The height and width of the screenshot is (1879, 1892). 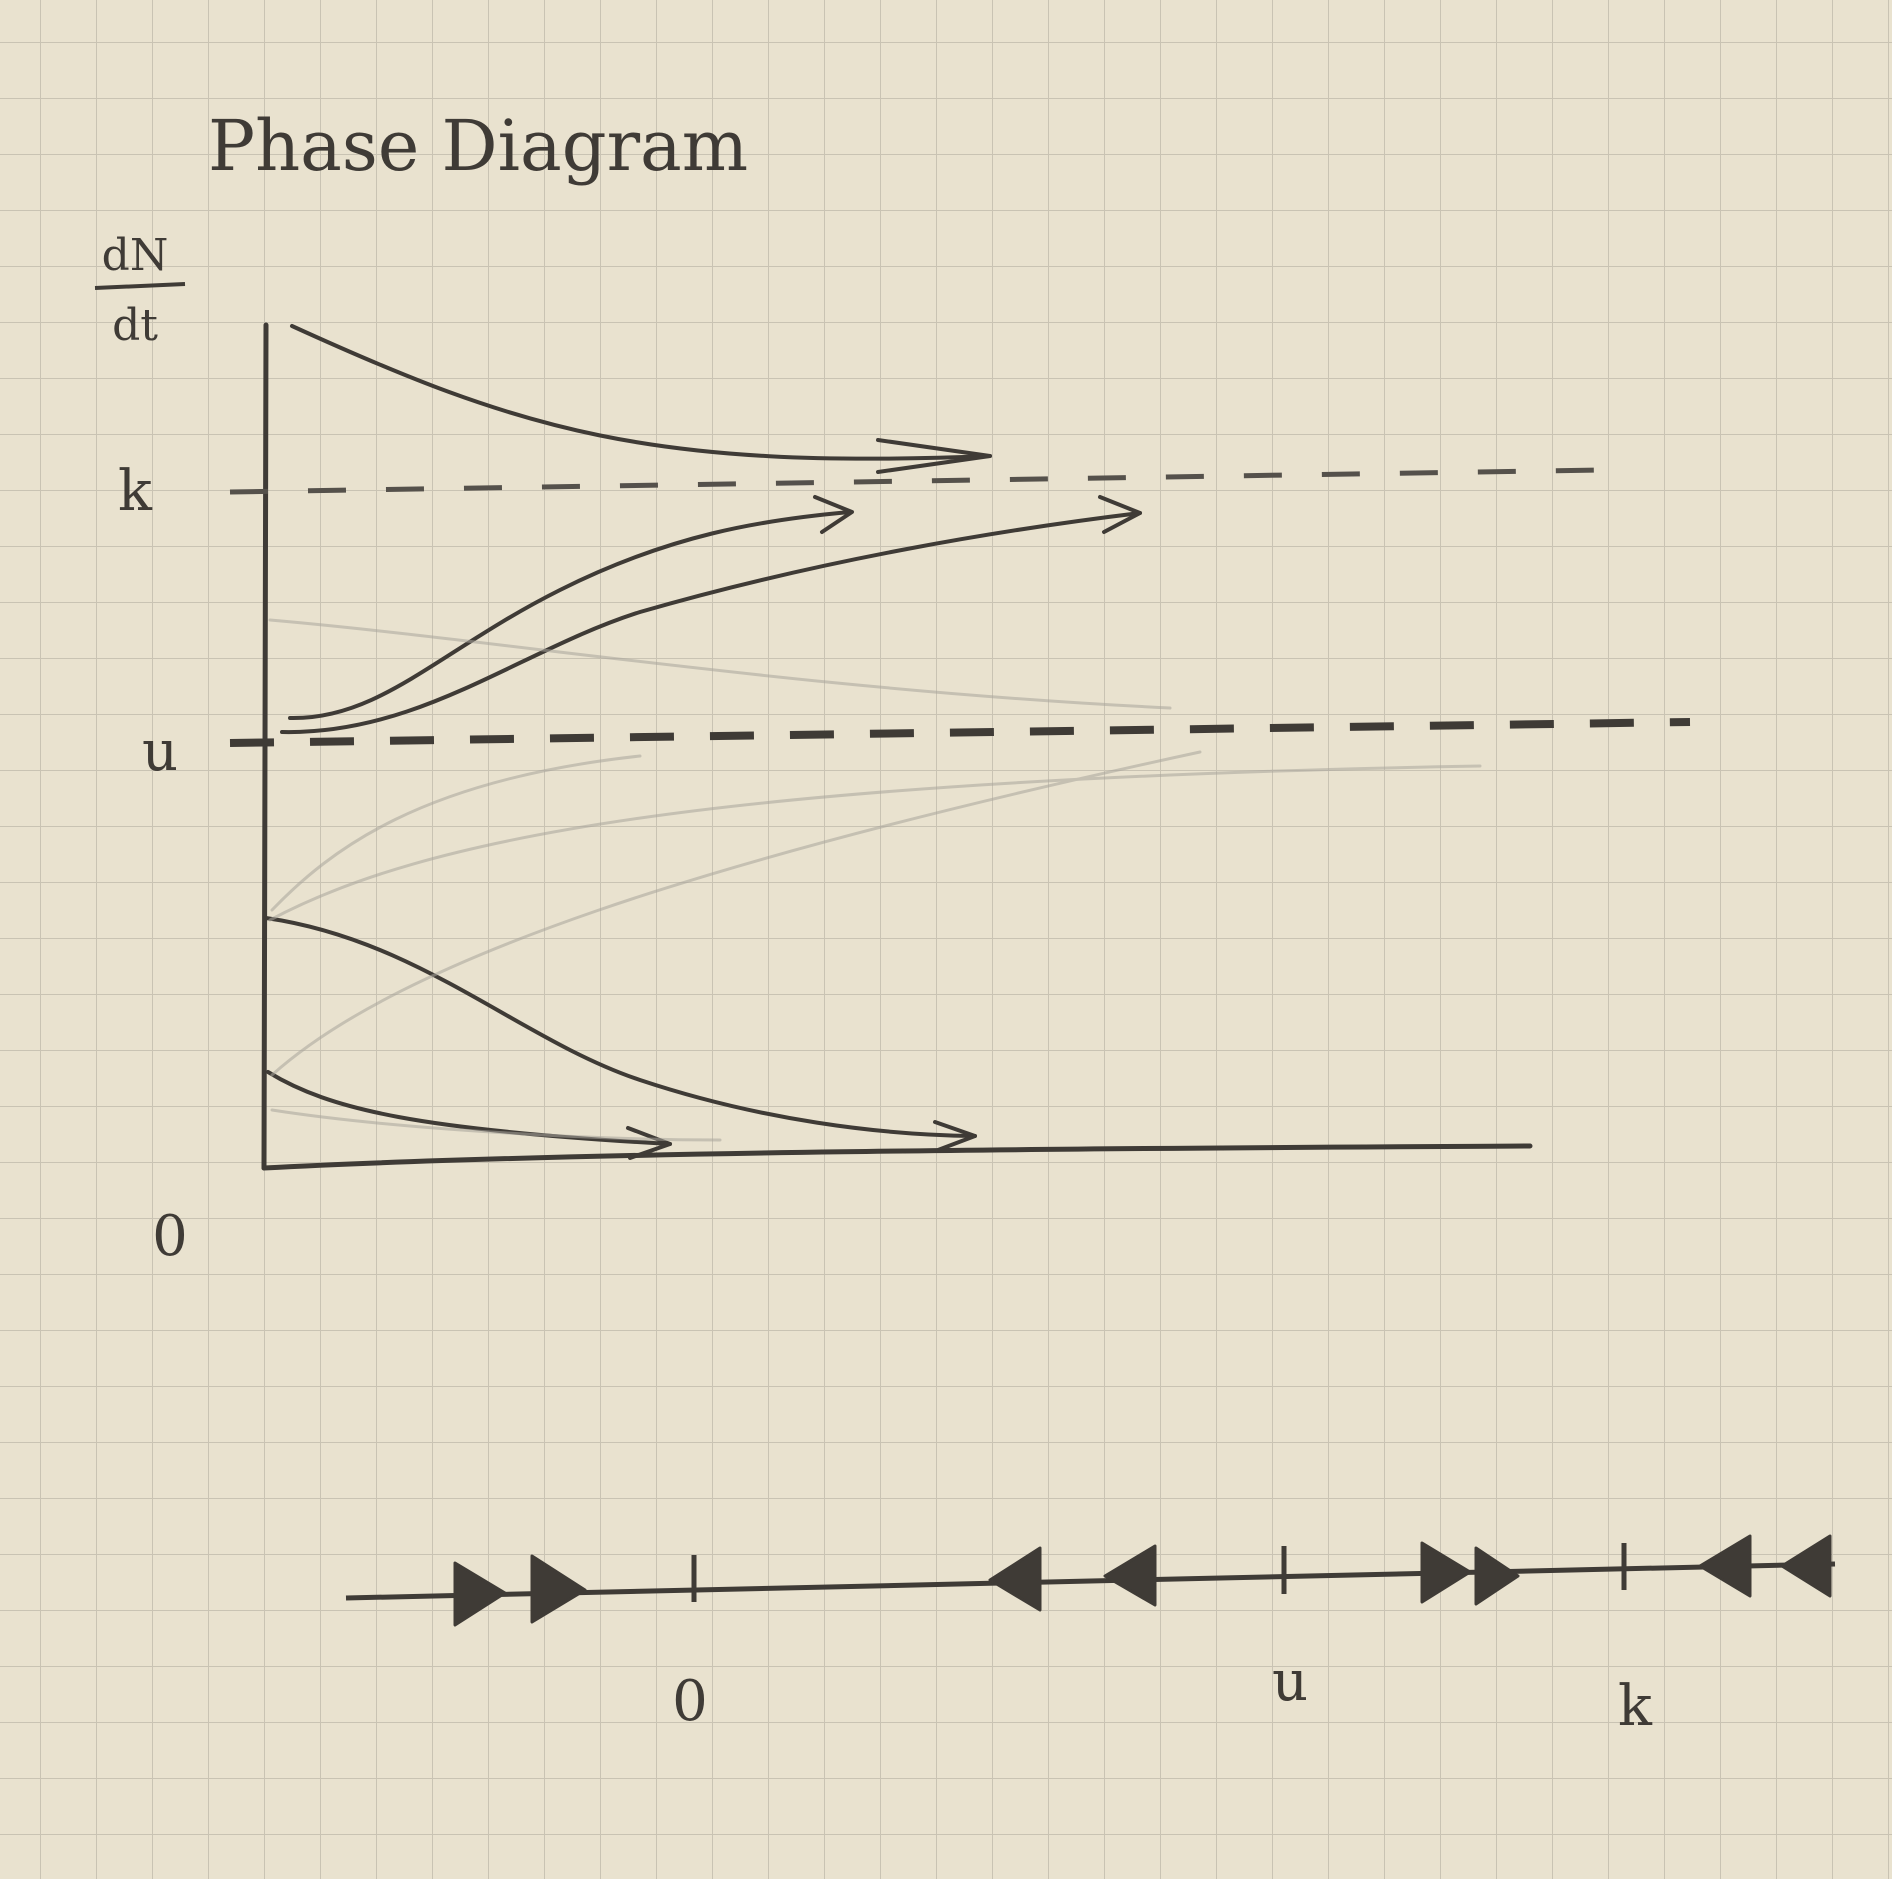 I want to click on y-label-u: u, so click(x=160, y=751).